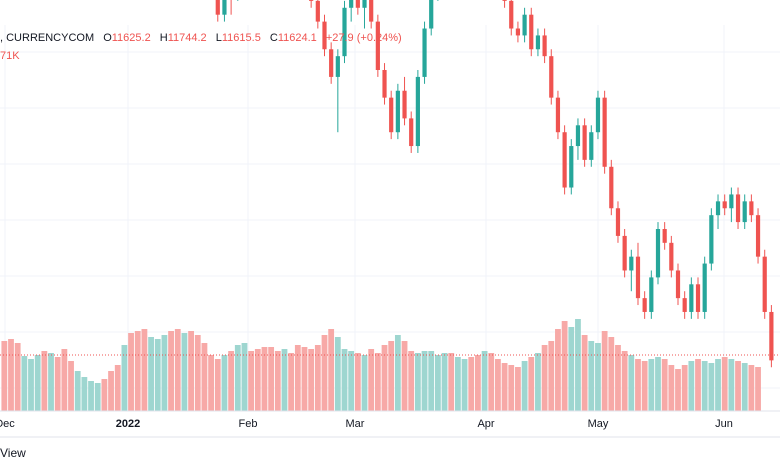 Image resolution: width=780 pixels, height=470 pixels. Describe the element at coordinates (47, 38) in the screenshot. I see `symbol-label: , CURRENCYCOM` at that location.